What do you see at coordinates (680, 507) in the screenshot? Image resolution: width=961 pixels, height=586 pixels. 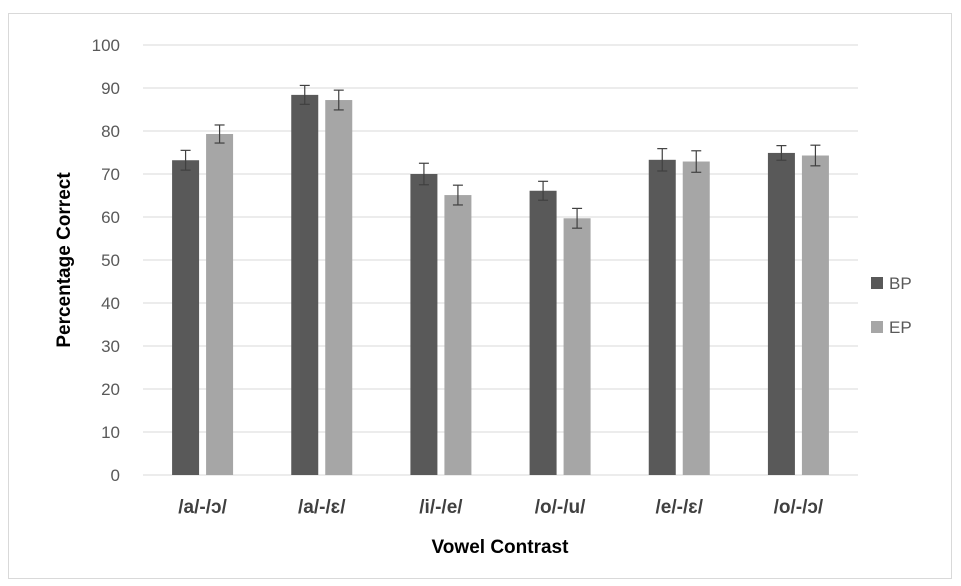 I see `x-category-label: /e/-/ɛ/` at bounding box center [680, 507].